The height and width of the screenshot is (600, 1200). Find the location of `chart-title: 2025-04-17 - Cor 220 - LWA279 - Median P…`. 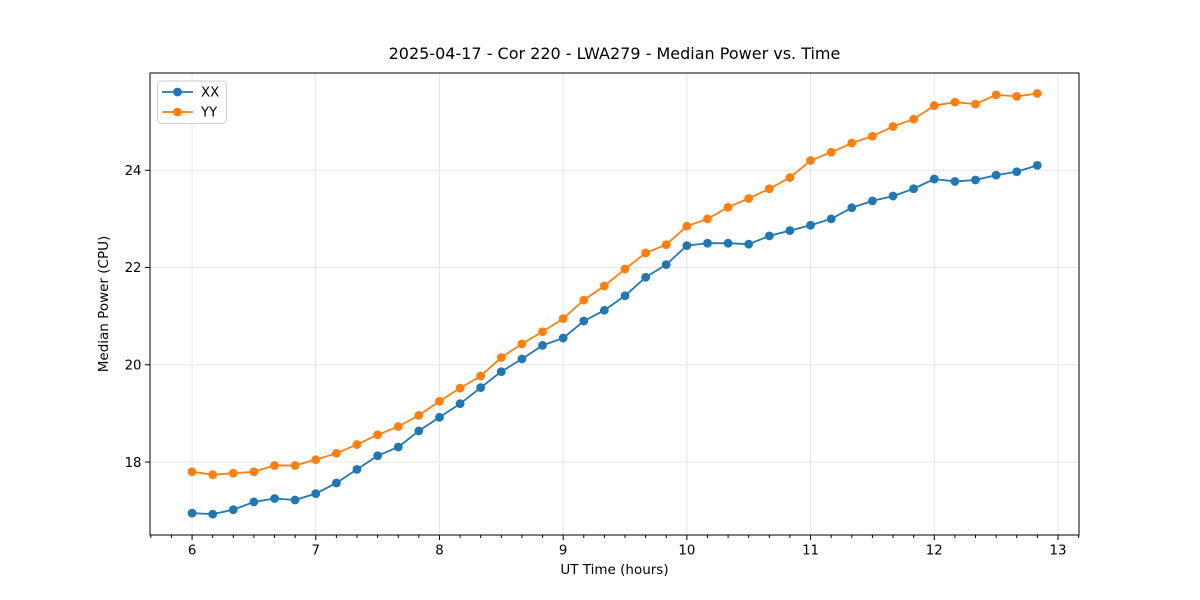

chart-title: 2025-04-17 - Cor 220 - LWA279 - Median P… is located at coordinates (615, 53).